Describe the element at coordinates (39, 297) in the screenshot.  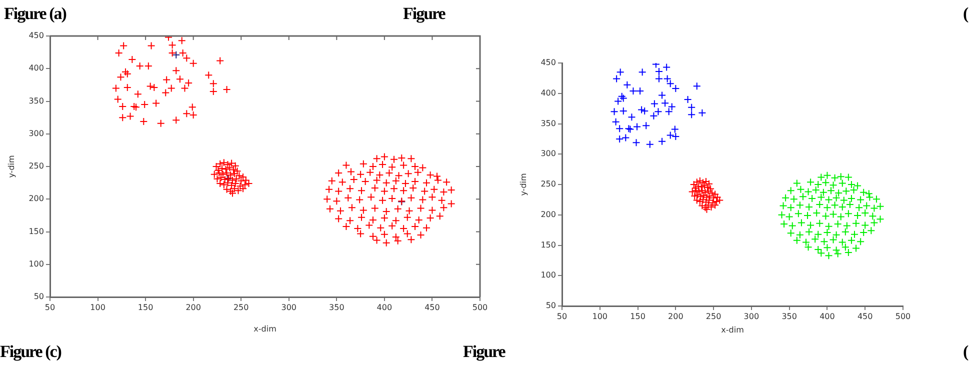
I see `y-tick-label: 50` at that location.